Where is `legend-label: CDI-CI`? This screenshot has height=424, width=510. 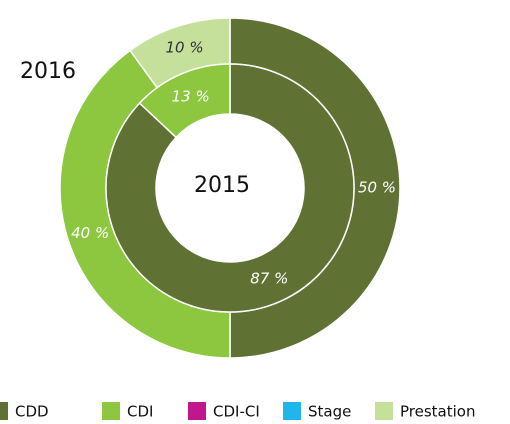 legend-label: CDI-CI is located at coordinates (236, 412).